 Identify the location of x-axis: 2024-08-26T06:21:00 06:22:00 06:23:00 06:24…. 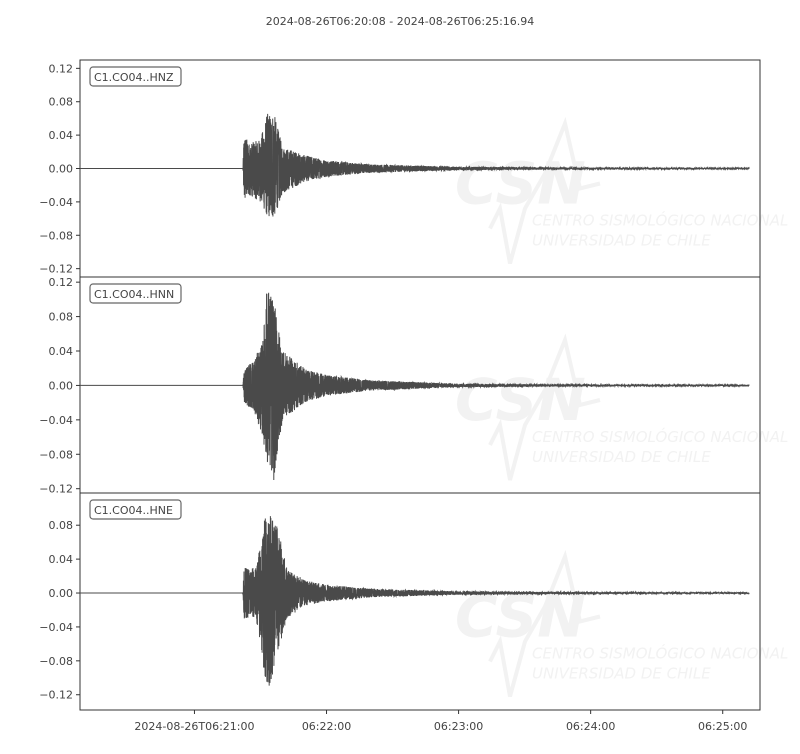
(440, 721).